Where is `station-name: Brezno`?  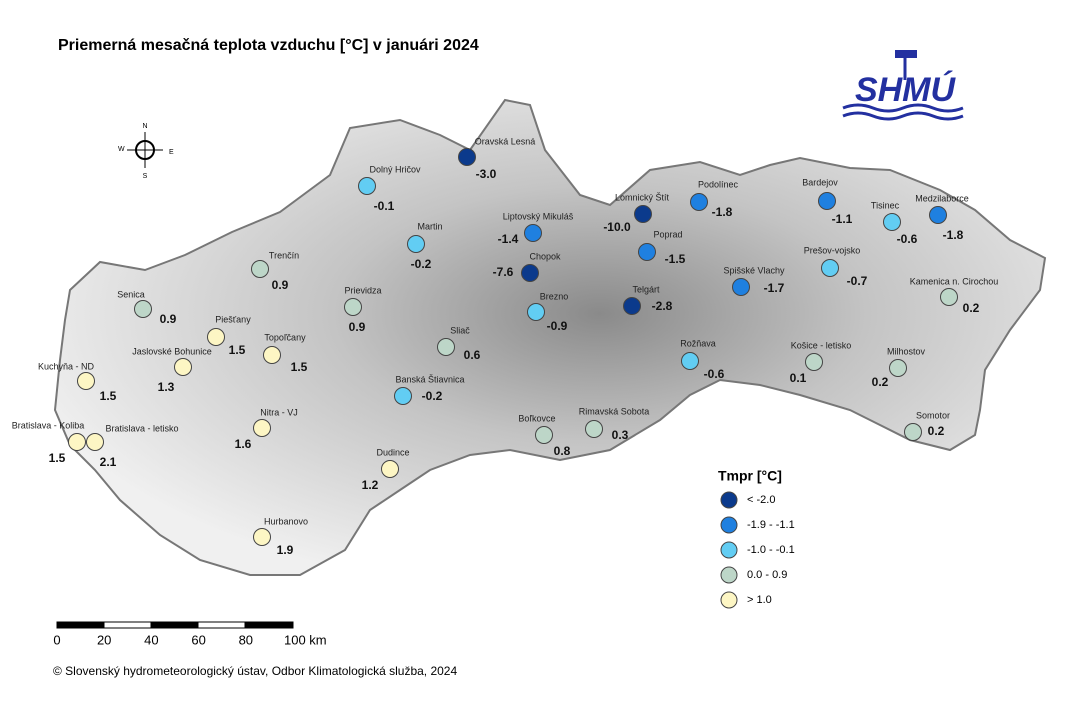
station-name: Brezno is located at coordinates (554, 296).